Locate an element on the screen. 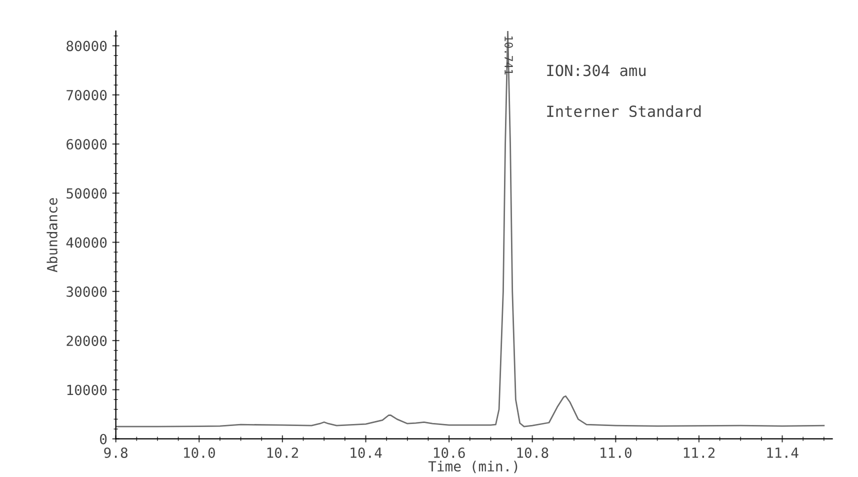 This screenshot has height=477, width=858. y-axis-title: Abundance is located at coordinates (52, 235).